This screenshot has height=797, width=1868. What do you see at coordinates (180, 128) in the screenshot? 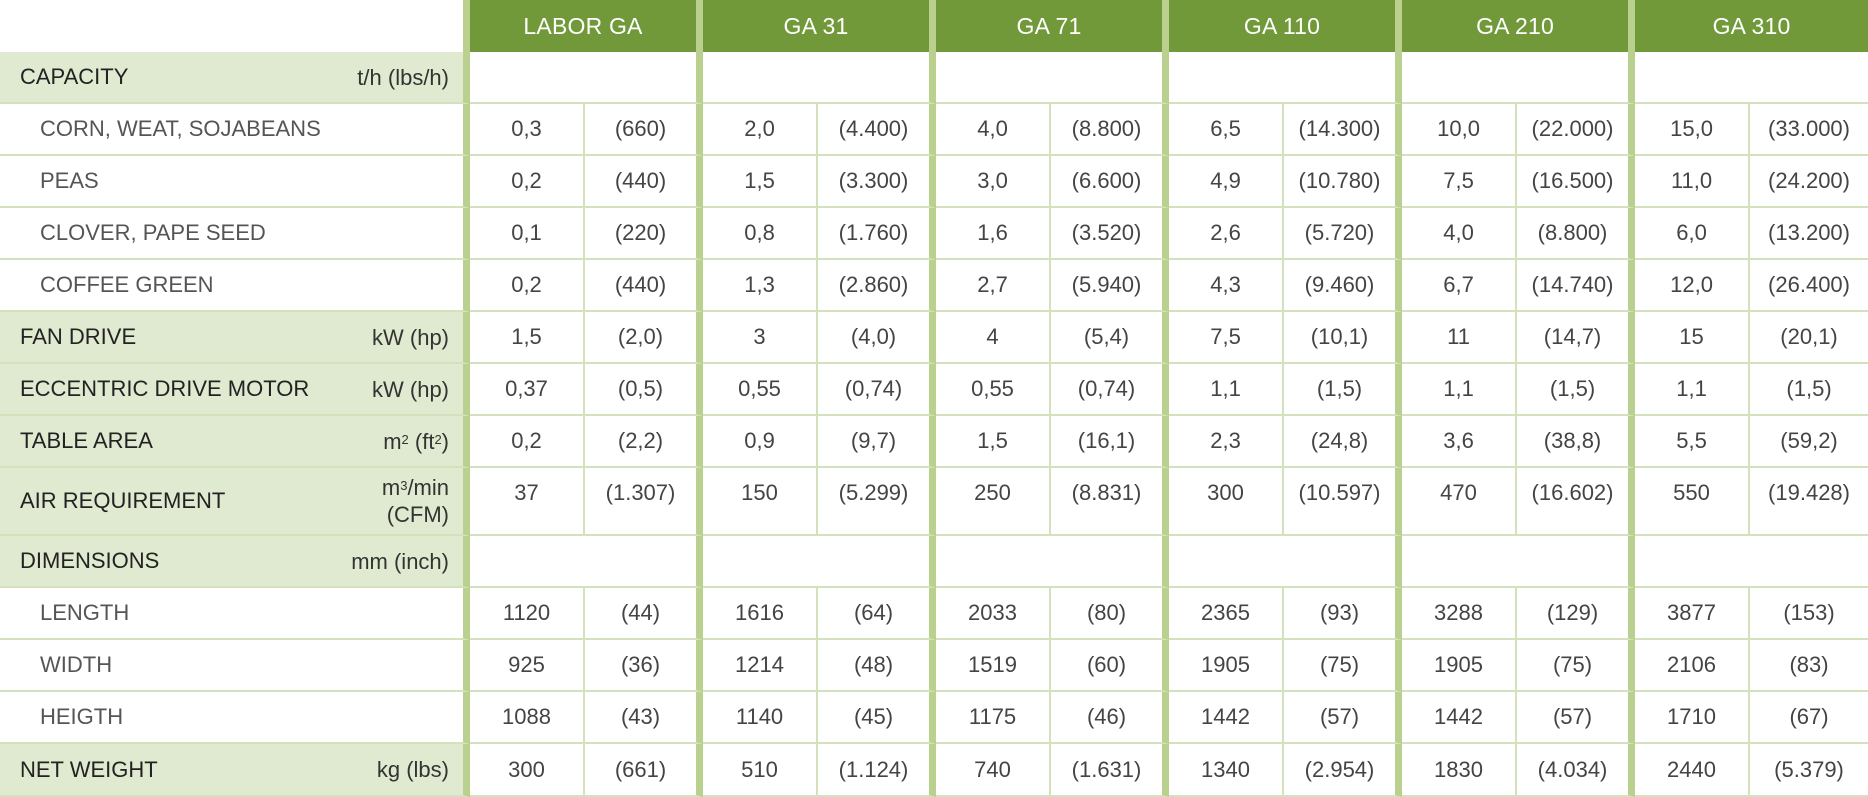
I see `row-label: CORN, WEAT, SOJABEANS` at bounding box center [180, 128].